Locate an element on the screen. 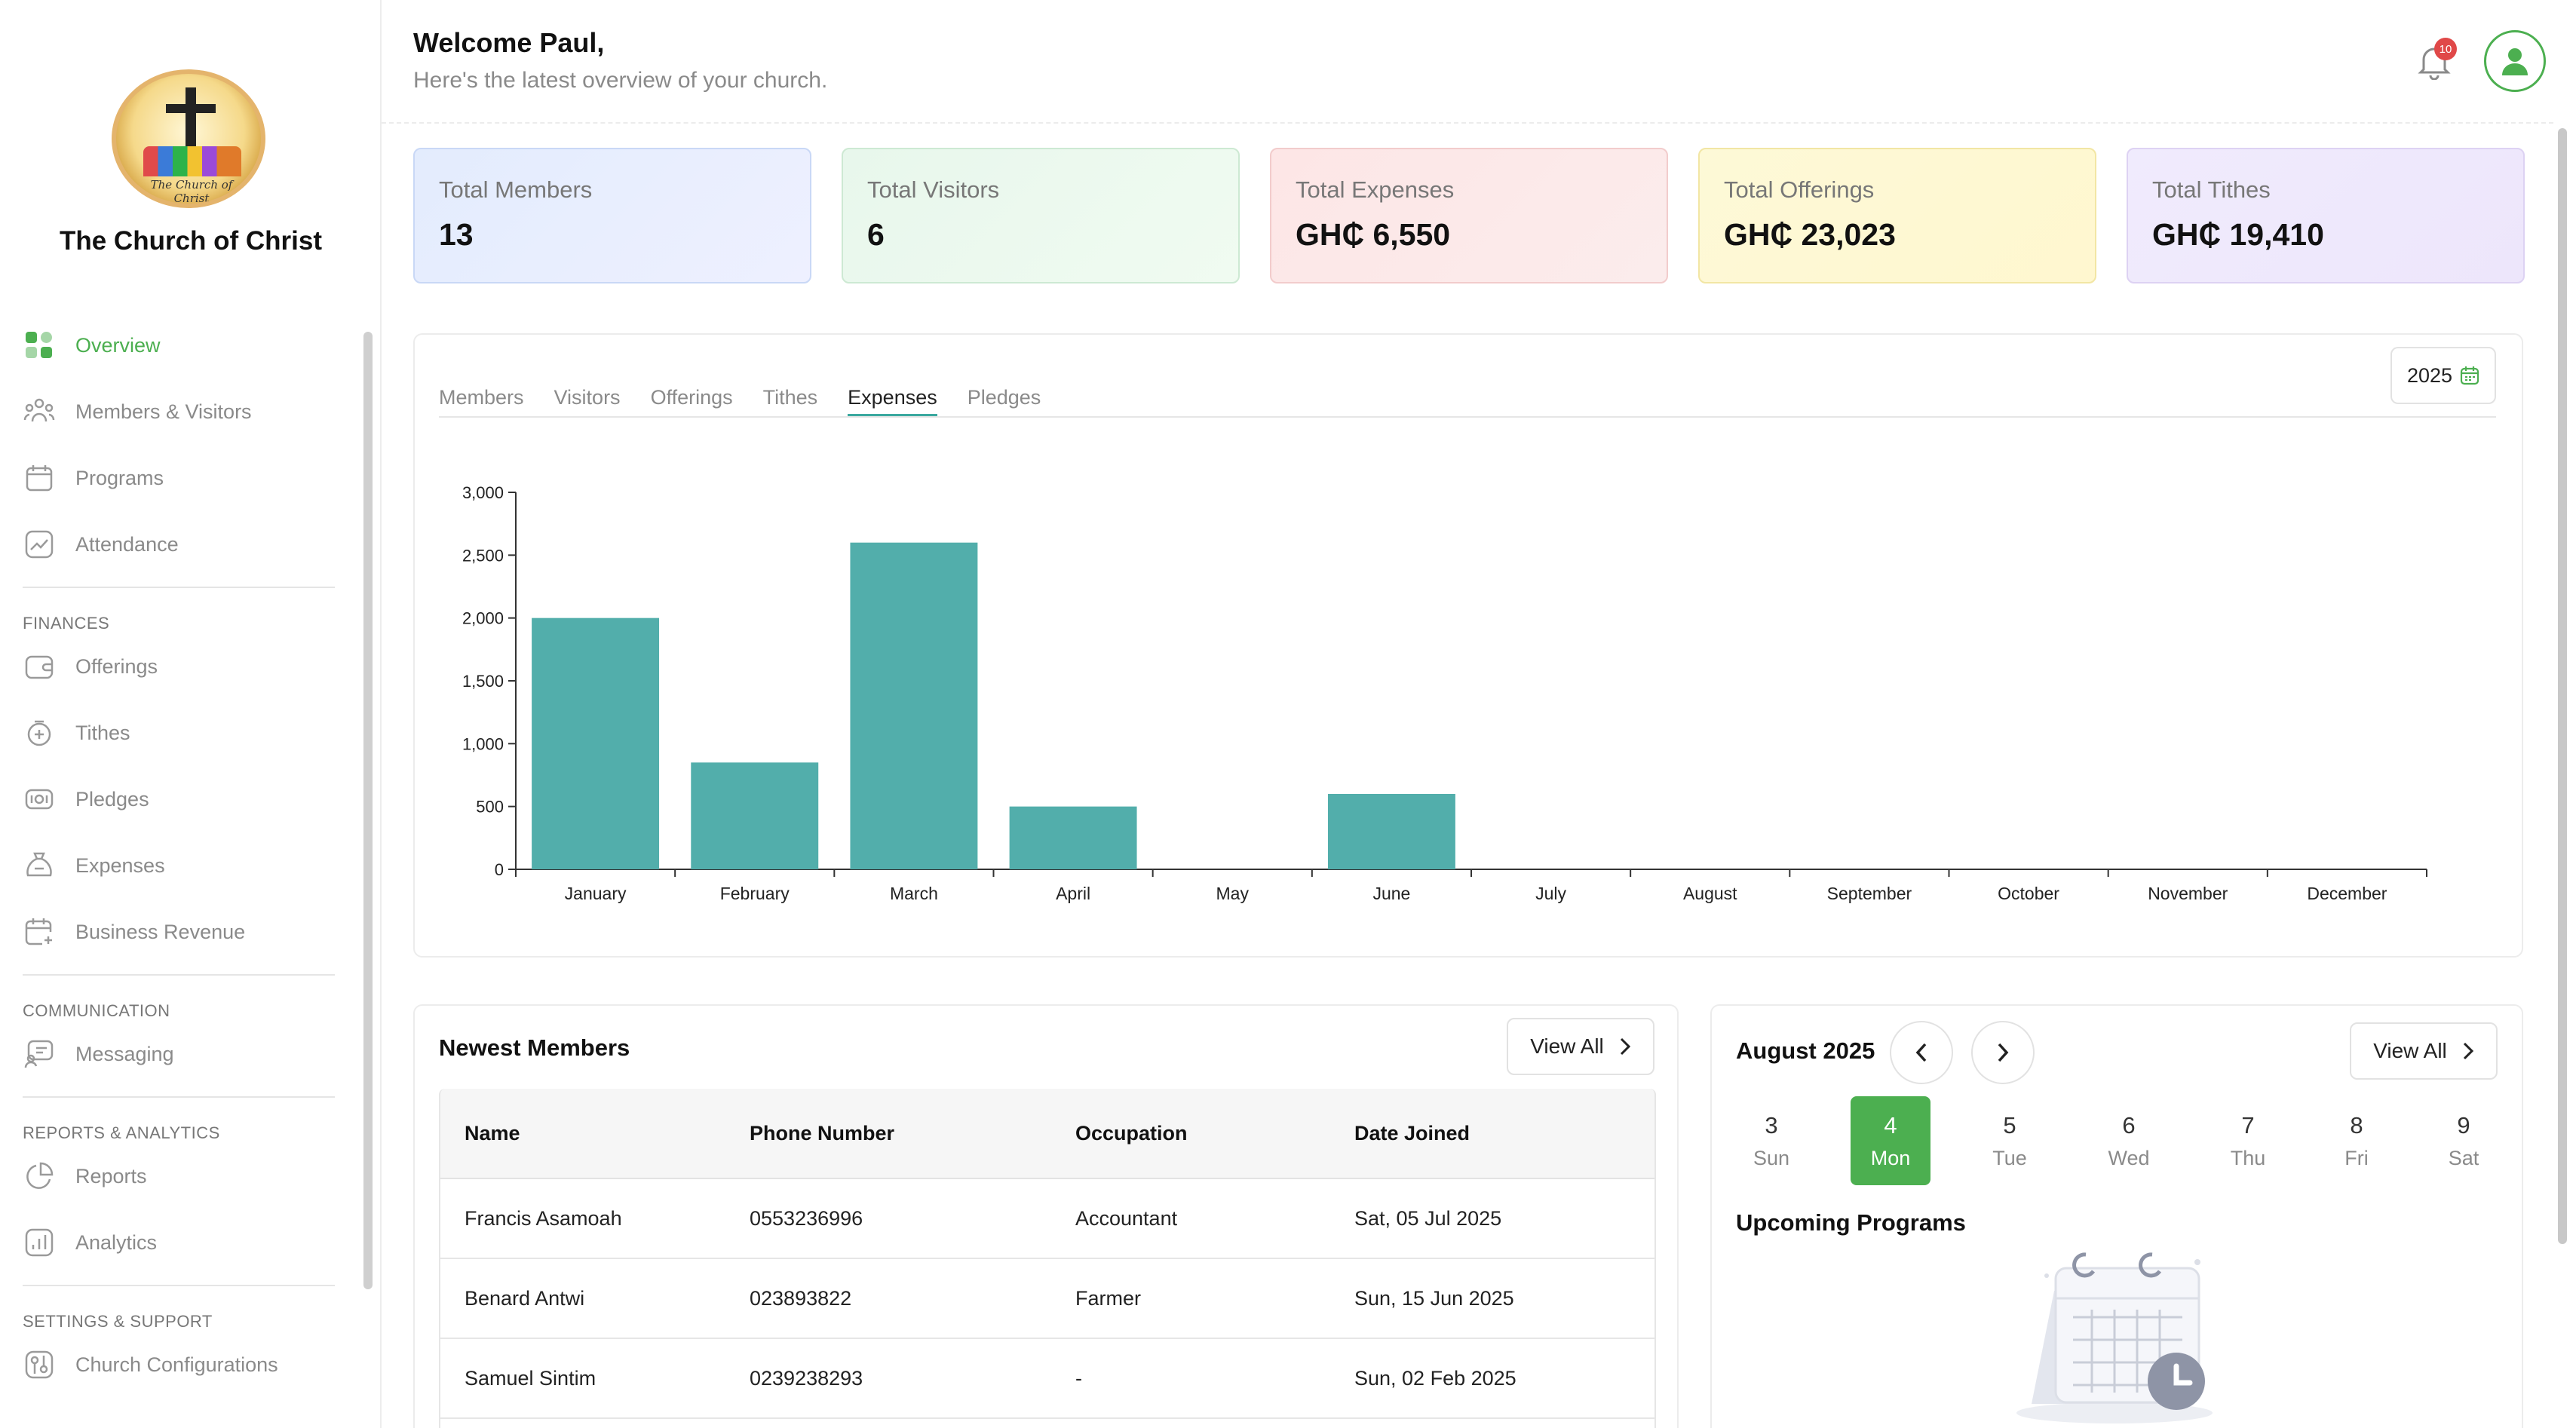 The image size is (2576, 1428). stat-card-total-expenses: Total Expenses GH₵ 6,550 is located at coordinates (1469, 215).